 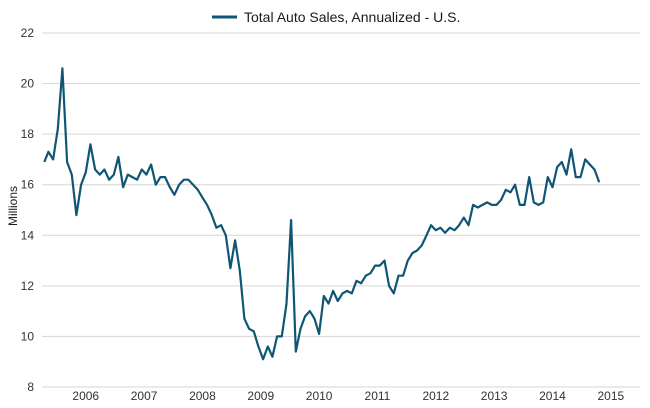 What do you see at coordinates (348, 396) in the screenshot?
I see `x-axis-ticks: 2006 2007 2008 2009 2010 2011 2012 2013 2014 2015` at bounding box center [348, 396].